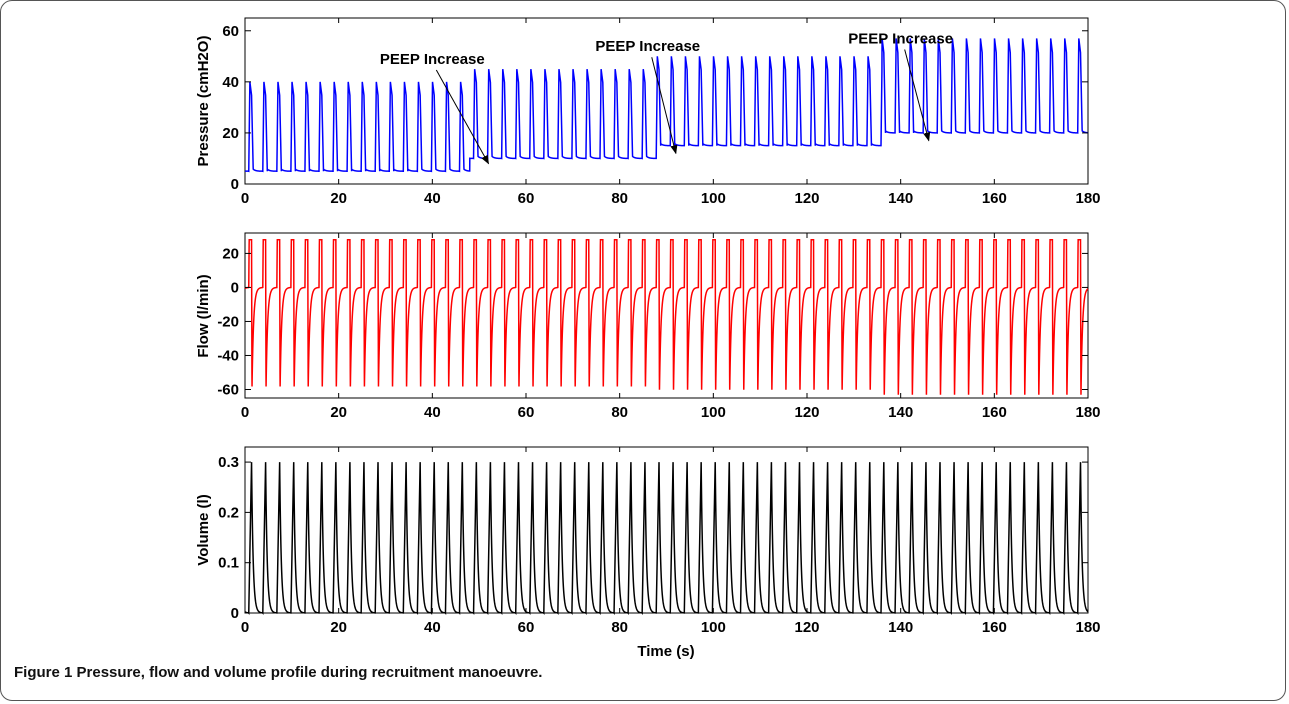 This screenshot has height=704, width=1289. What do you see at coordinates (203, 529) in the screenshot?
I see `volume-y-axis-label: Volume (l)` at bounding box center [203, 529].